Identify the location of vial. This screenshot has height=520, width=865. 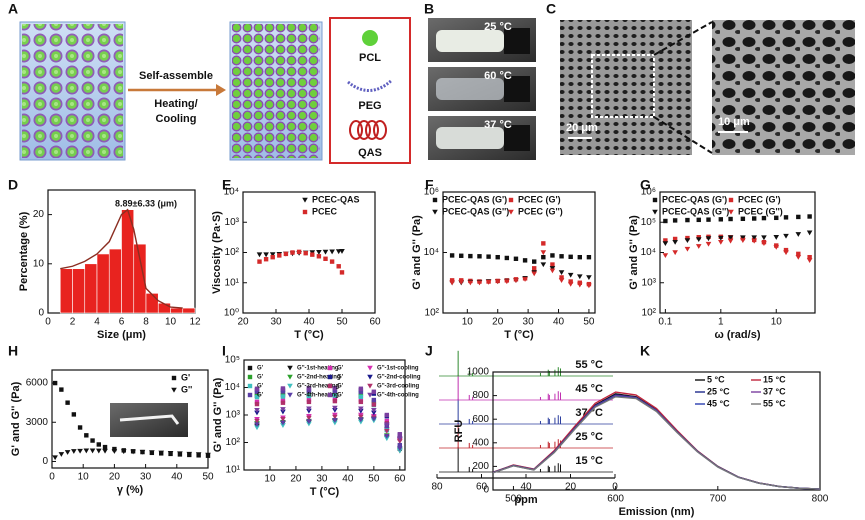
(470, 41).